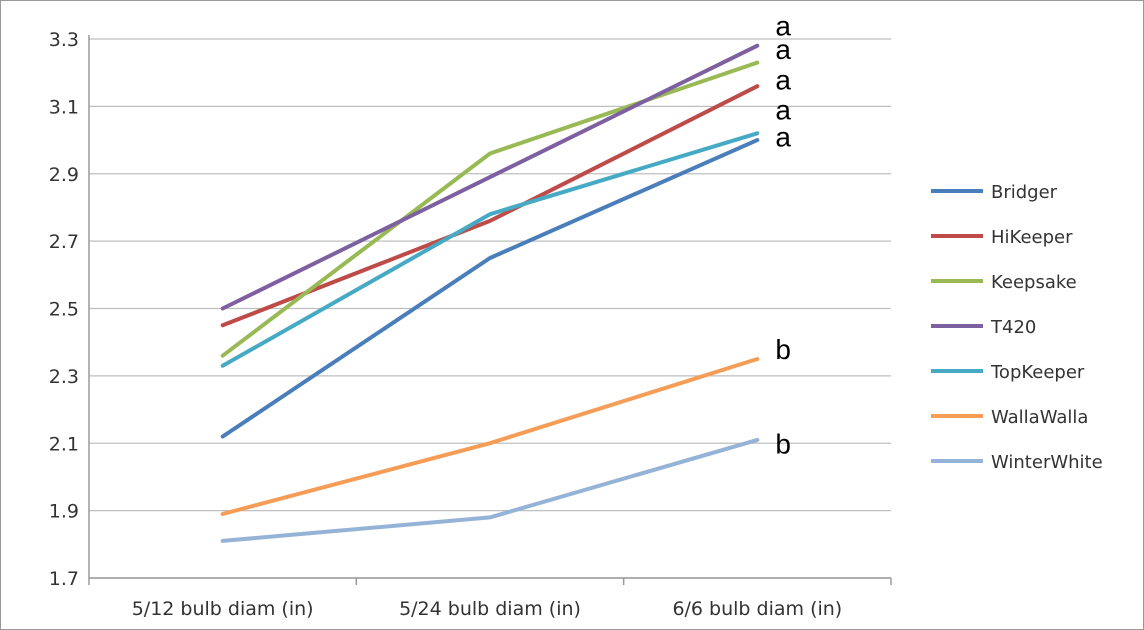 The height and width of the screenshot is (630, 1144). What do you see at coordinates (64, 242) in the screenshot?
I see `y-tick-label: 2.7` at bounding box center [64, 242].